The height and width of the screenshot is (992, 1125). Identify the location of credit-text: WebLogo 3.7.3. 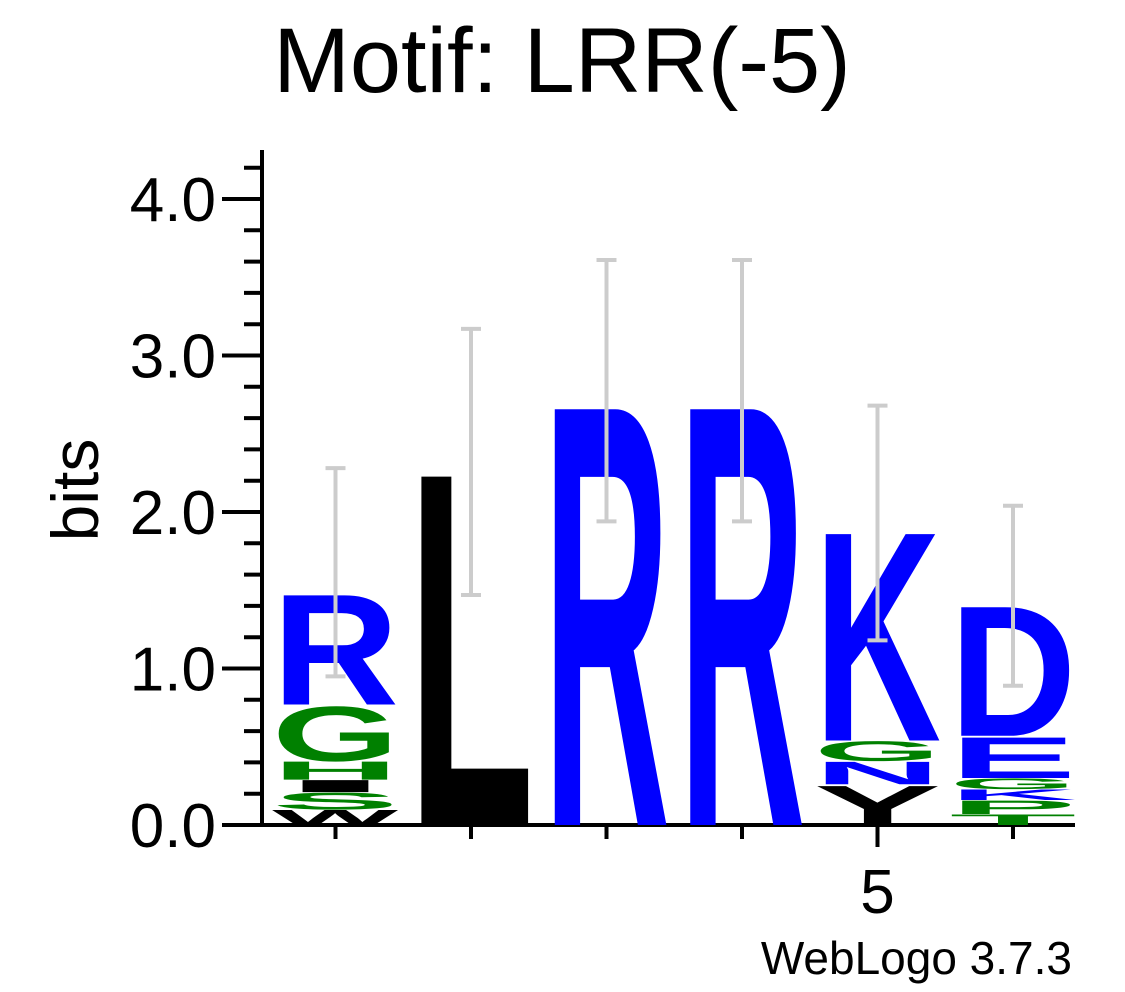
(916, 958).